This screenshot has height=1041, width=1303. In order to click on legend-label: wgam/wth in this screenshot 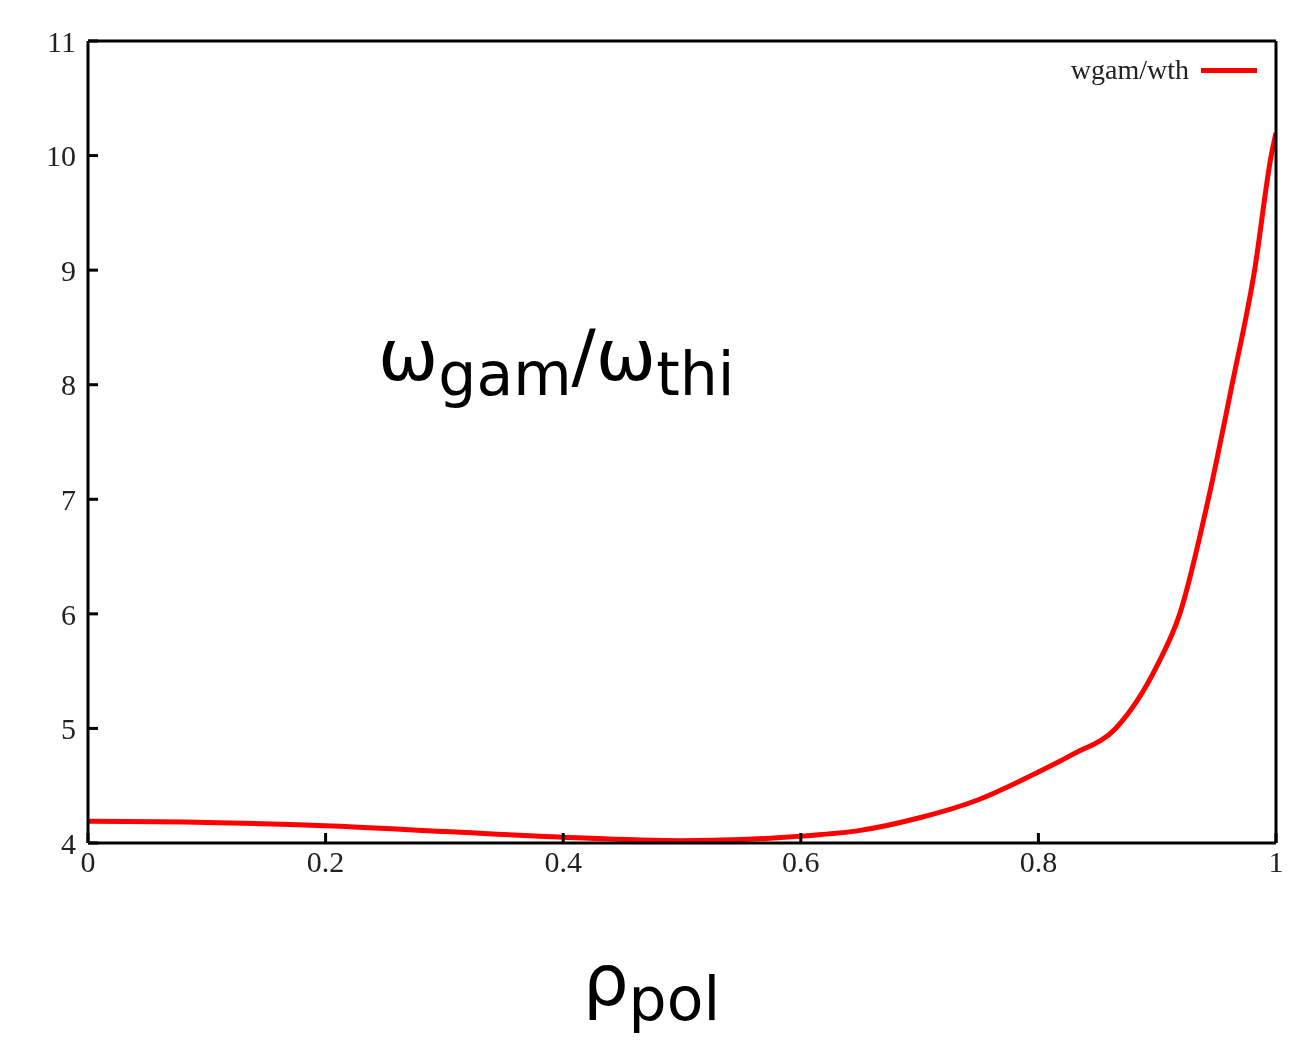, I will do `click(1129, 70)`.